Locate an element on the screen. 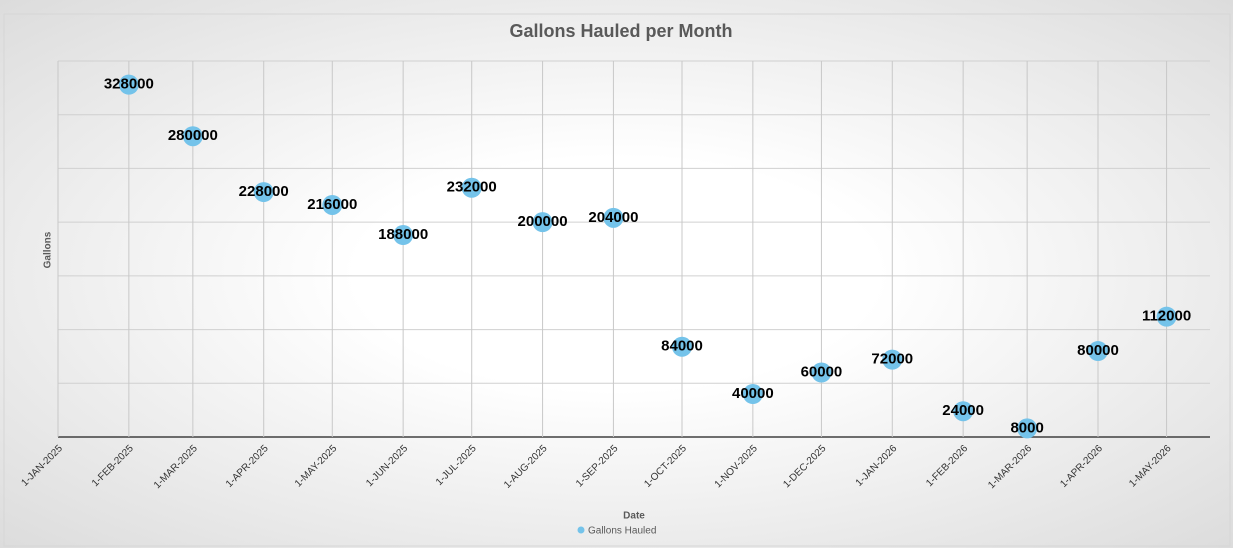  x-tick-label: 1-JAN-2025 is located at coordinates (42, 466).